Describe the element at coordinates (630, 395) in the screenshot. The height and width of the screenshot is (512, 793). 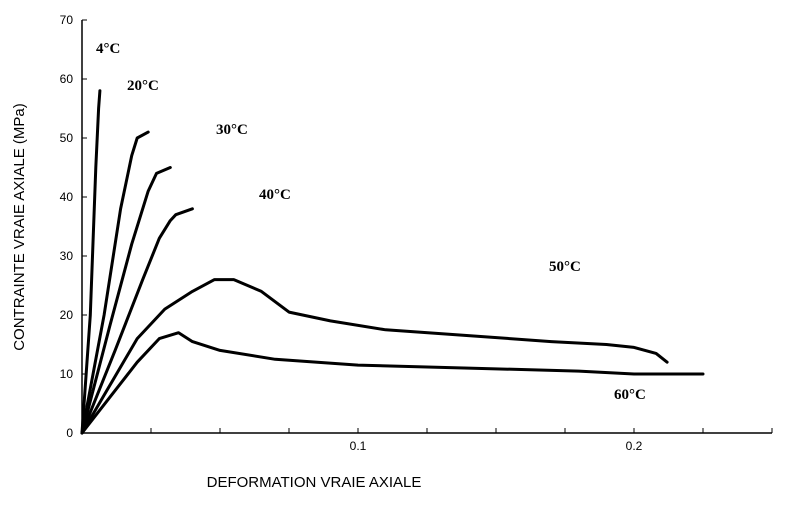
I see `series-label-5: 60°C` at that location.